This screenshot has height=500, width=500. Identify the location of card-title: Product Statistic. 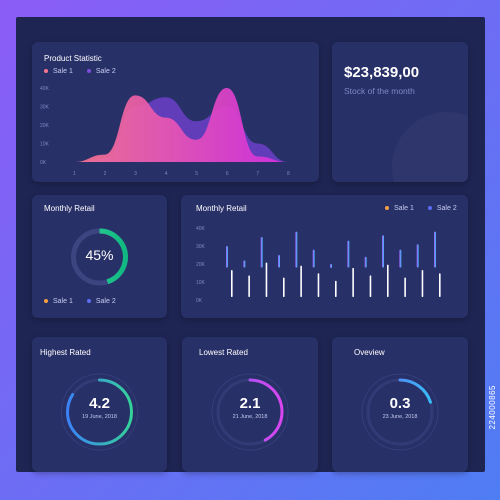
(73, 58).